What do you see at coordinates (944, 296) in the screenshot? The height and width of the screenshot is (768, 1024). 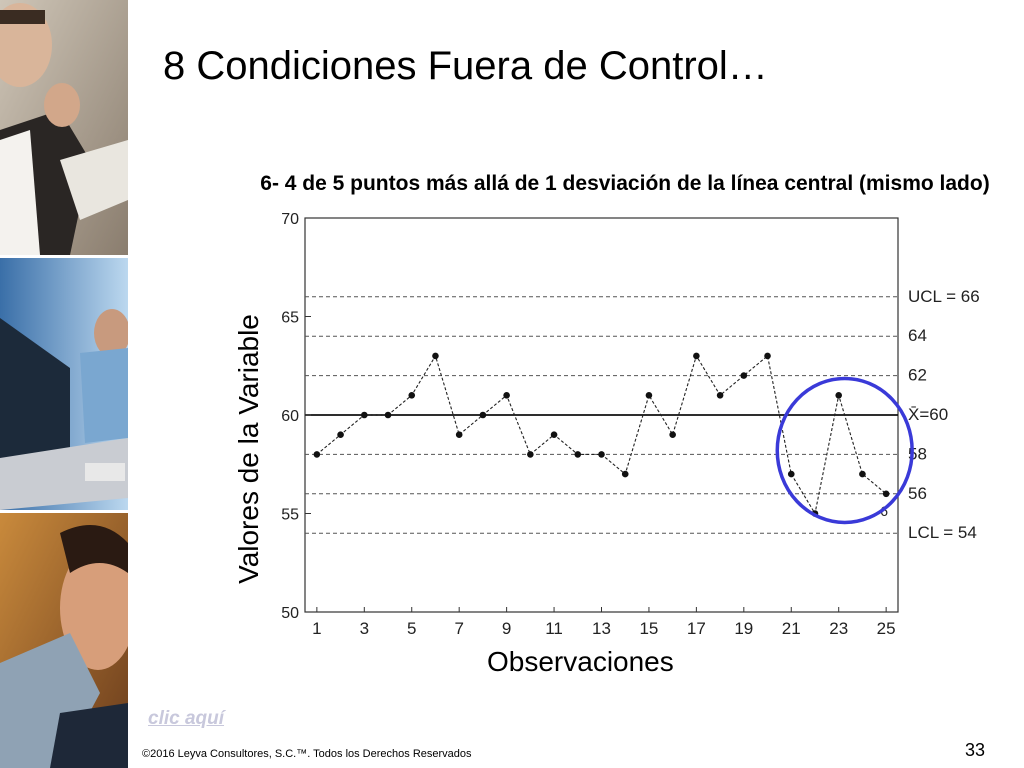 I see `reference-label-0: UCL = 66` at bounding box center [944, 296].